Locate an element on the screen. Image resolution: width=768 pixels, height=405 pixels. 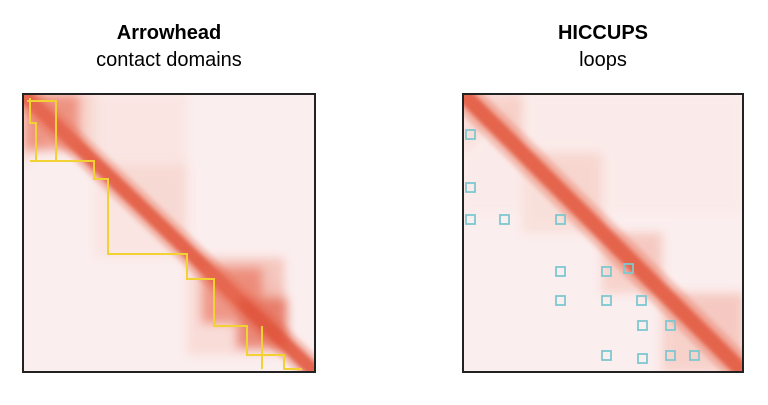
arrowhead-subtitle: contact domains is located at coordinates (169, 60).